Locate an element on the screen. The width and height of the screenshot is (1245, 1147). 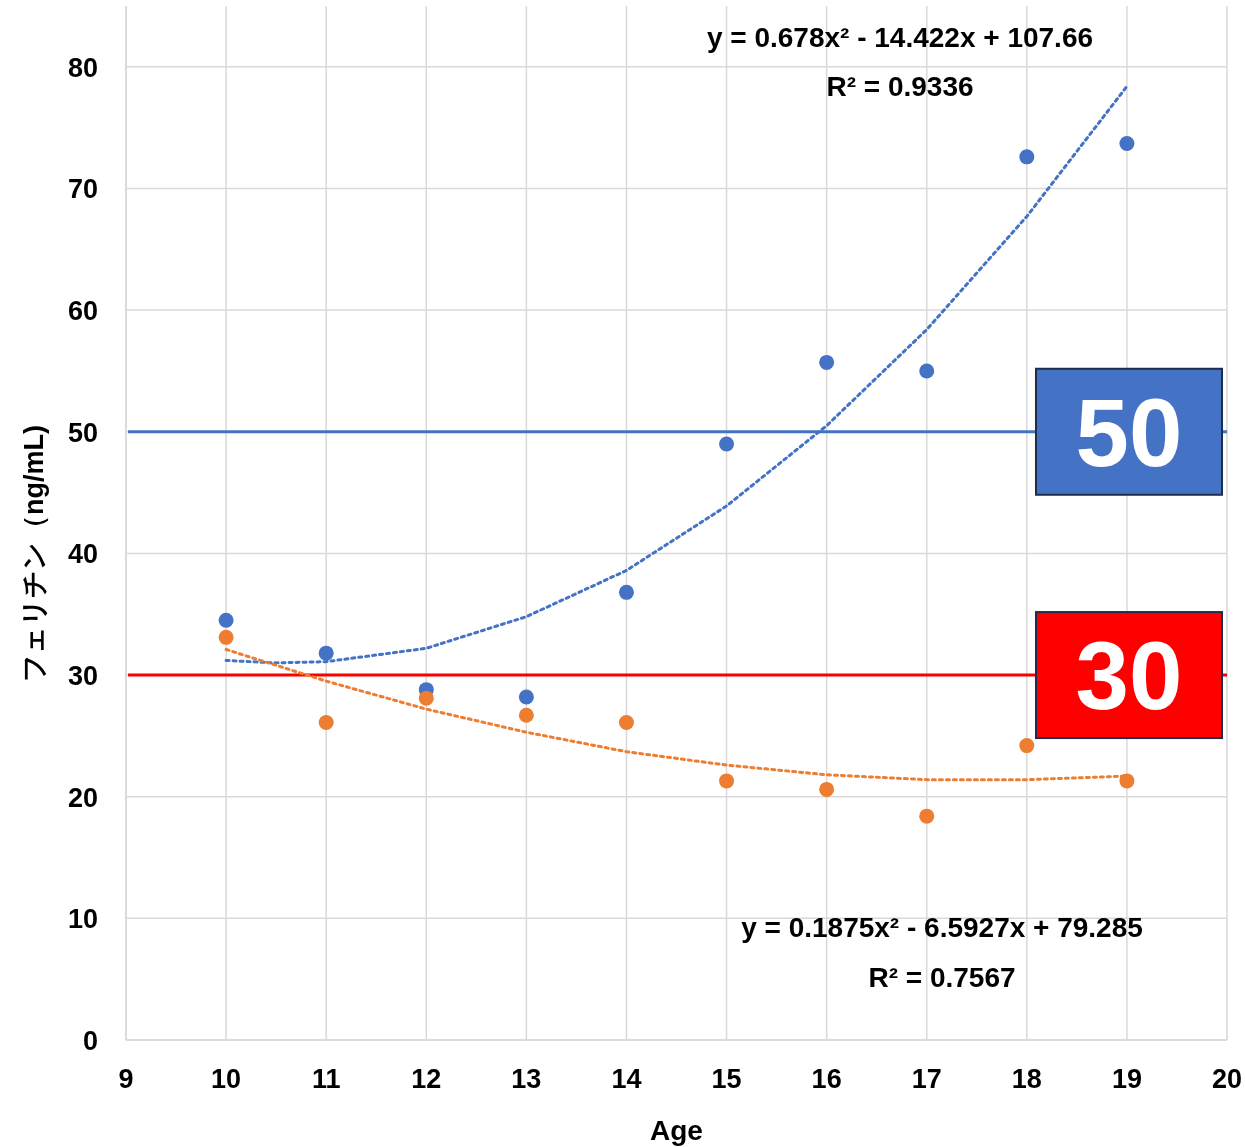
annotation: R² = 0.7567 is located at coordinates (942, 977).